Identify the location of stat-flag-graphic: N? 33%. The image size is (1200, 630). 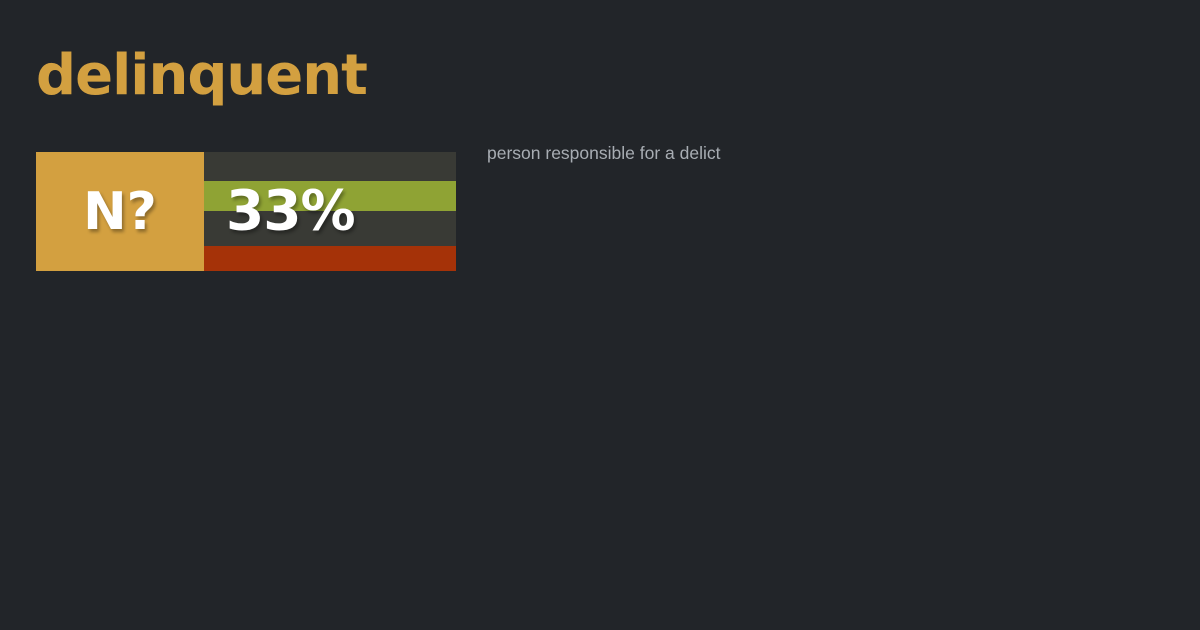
(246, 211).